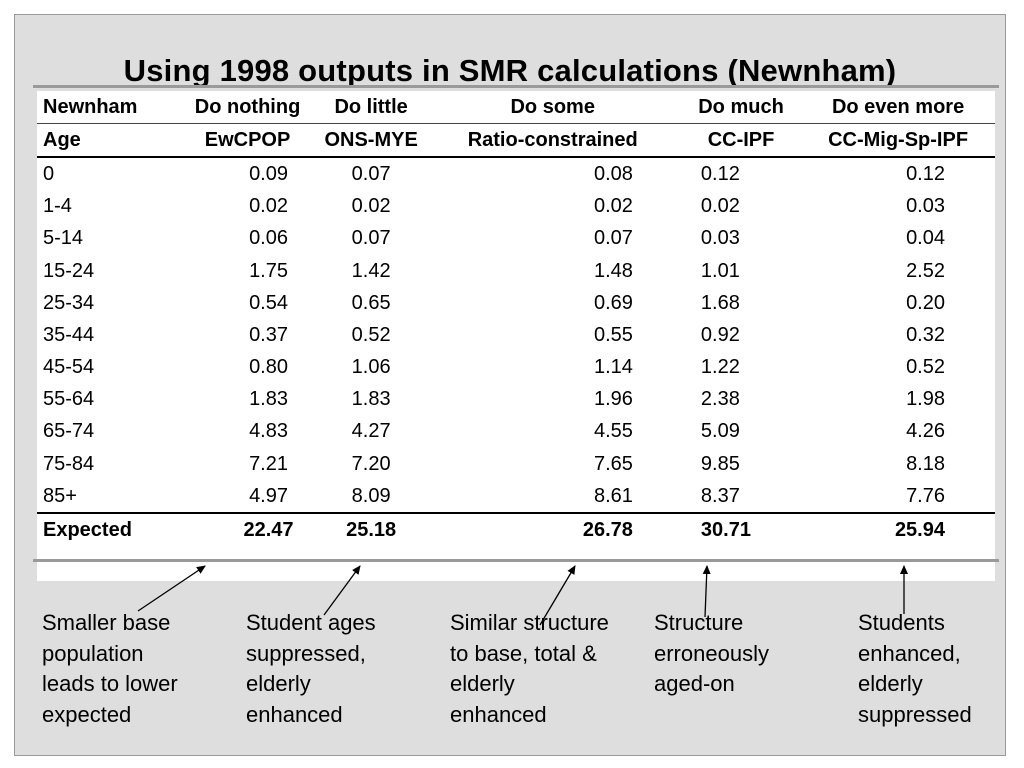 Image resolution: width=1024 pixels, height=768 pixels. What do you see at coordinates (516, 303) in the screenshot?
I see `table-row: 25-34 0.54 0.65 0.69 1.68 0.20` at bounding box center [516, 303].